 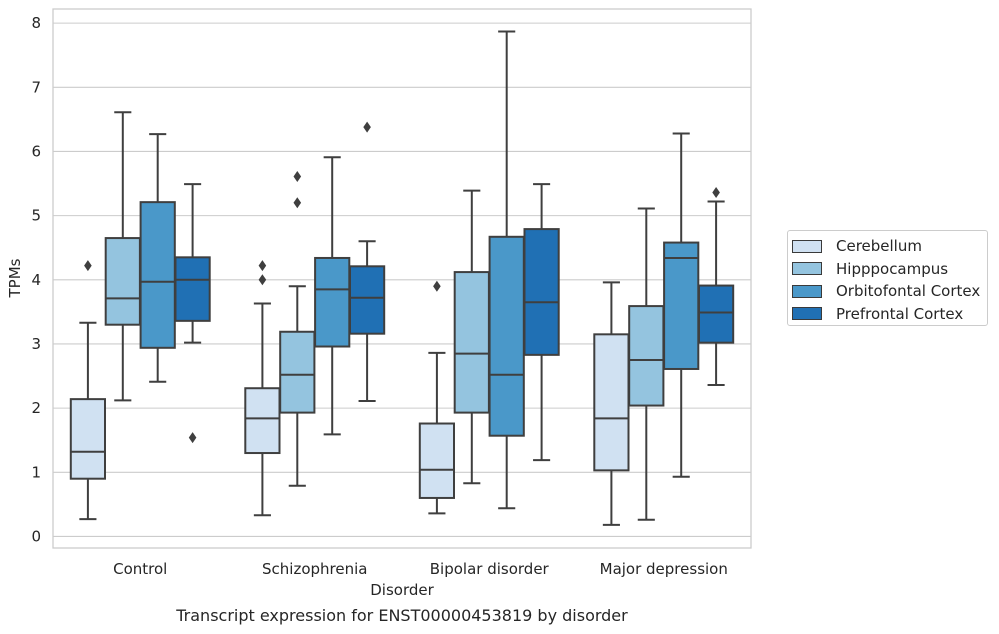 What do you see at coordinates (807, 246) in the screenshot?
I see `legend-swatch-cerebellum` at bounding box center [807, 246].